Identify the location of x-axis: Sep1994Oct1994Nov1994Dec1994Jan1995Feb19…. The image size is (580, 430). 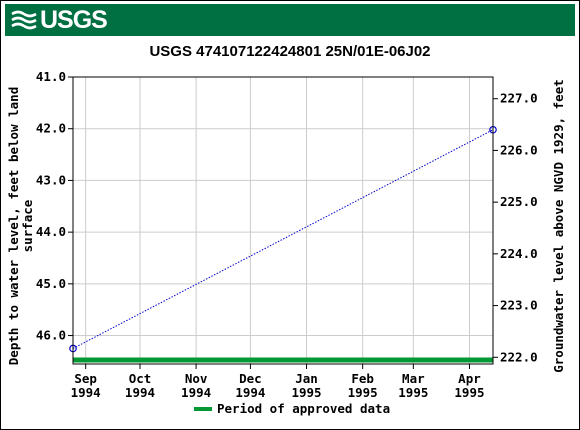
(278, 382).